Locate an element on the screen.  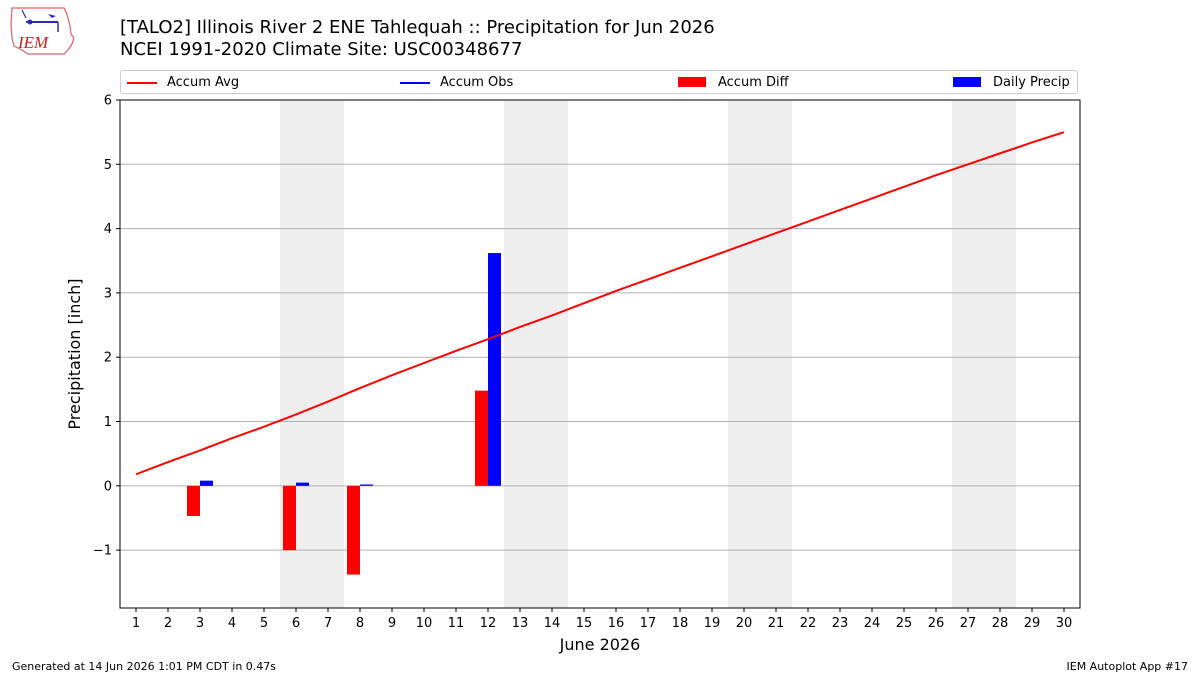
legend-item-daily-precip: Daily Precip is located at coordinates (1015, 83).